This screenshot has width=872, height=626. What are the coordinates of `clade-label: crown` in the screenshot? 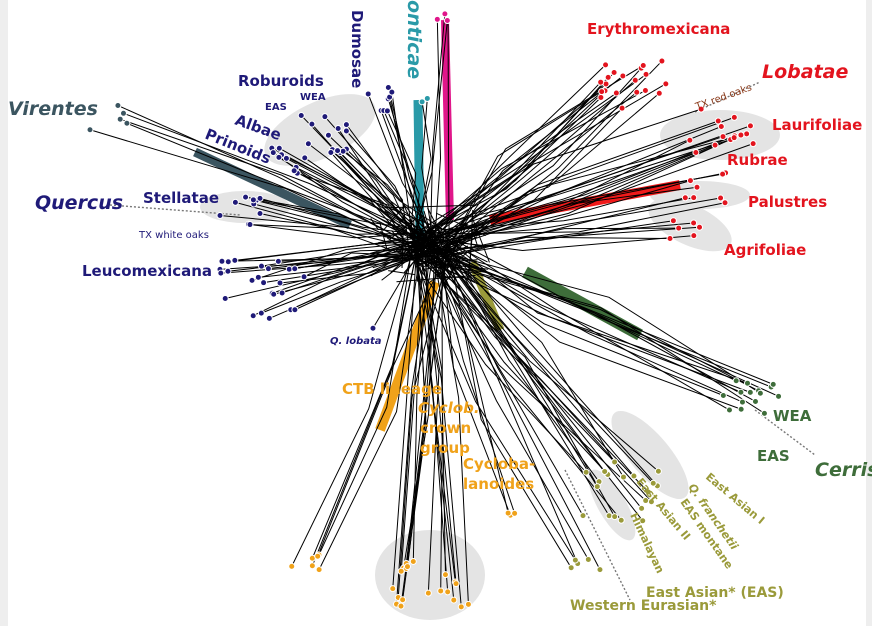 It's located at (445, 428).